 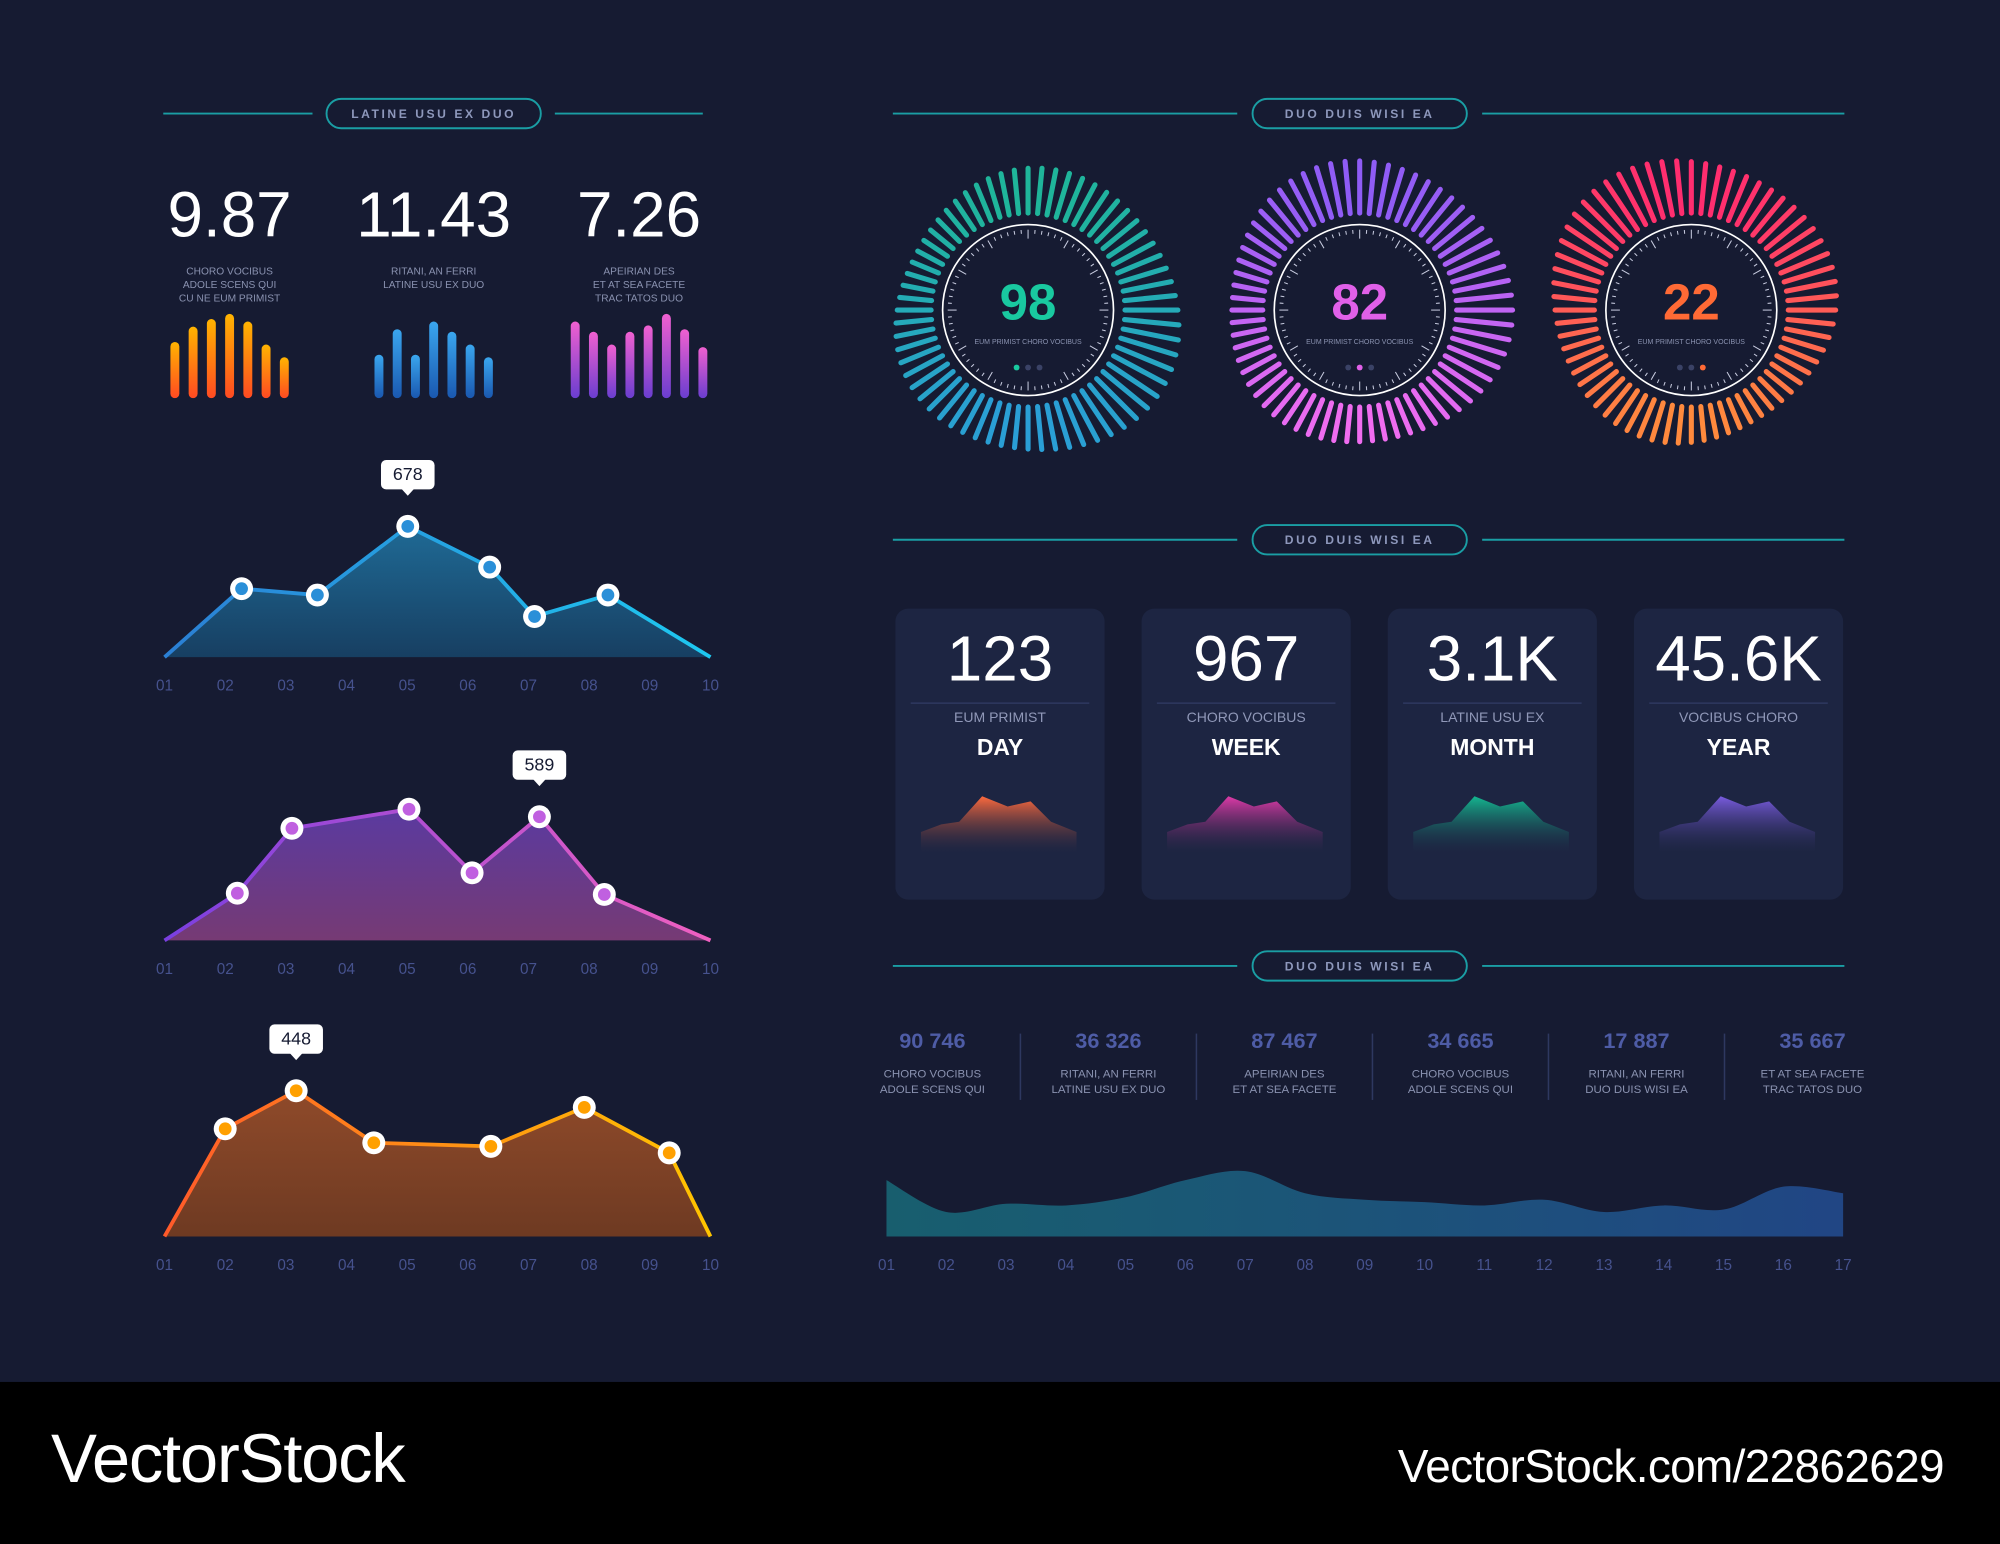 I want to click on x-tick-label: 05, so click(x=407, y=686).